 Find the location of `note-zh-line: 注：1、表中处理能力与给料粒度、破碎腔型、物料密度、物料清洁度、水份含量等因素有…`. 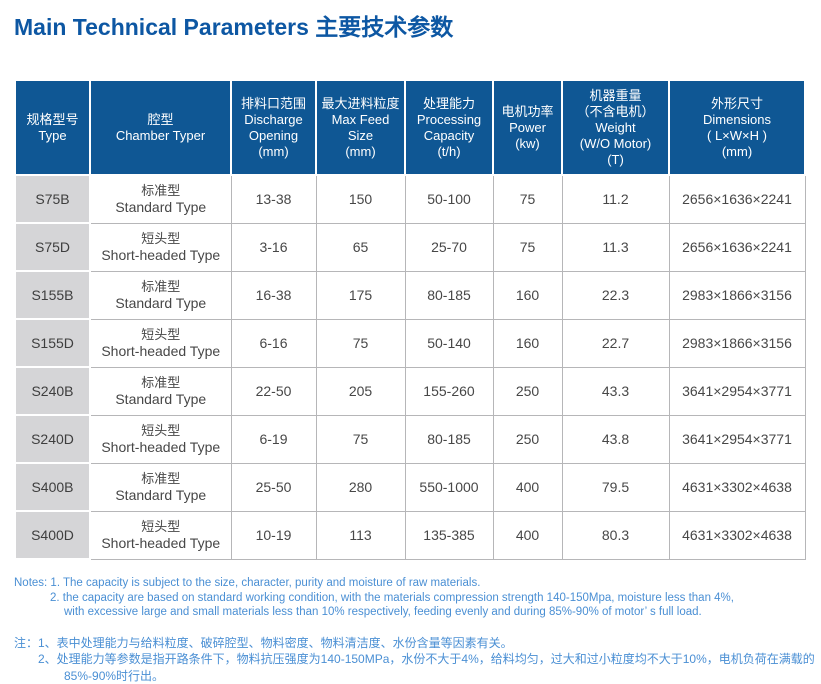

note-zh-line: 注：1、表中处理能力与给料粒度、破碎腔型、物料密度、物料清洁度、水份含量等因素有… is located at coordinates (409, 643).